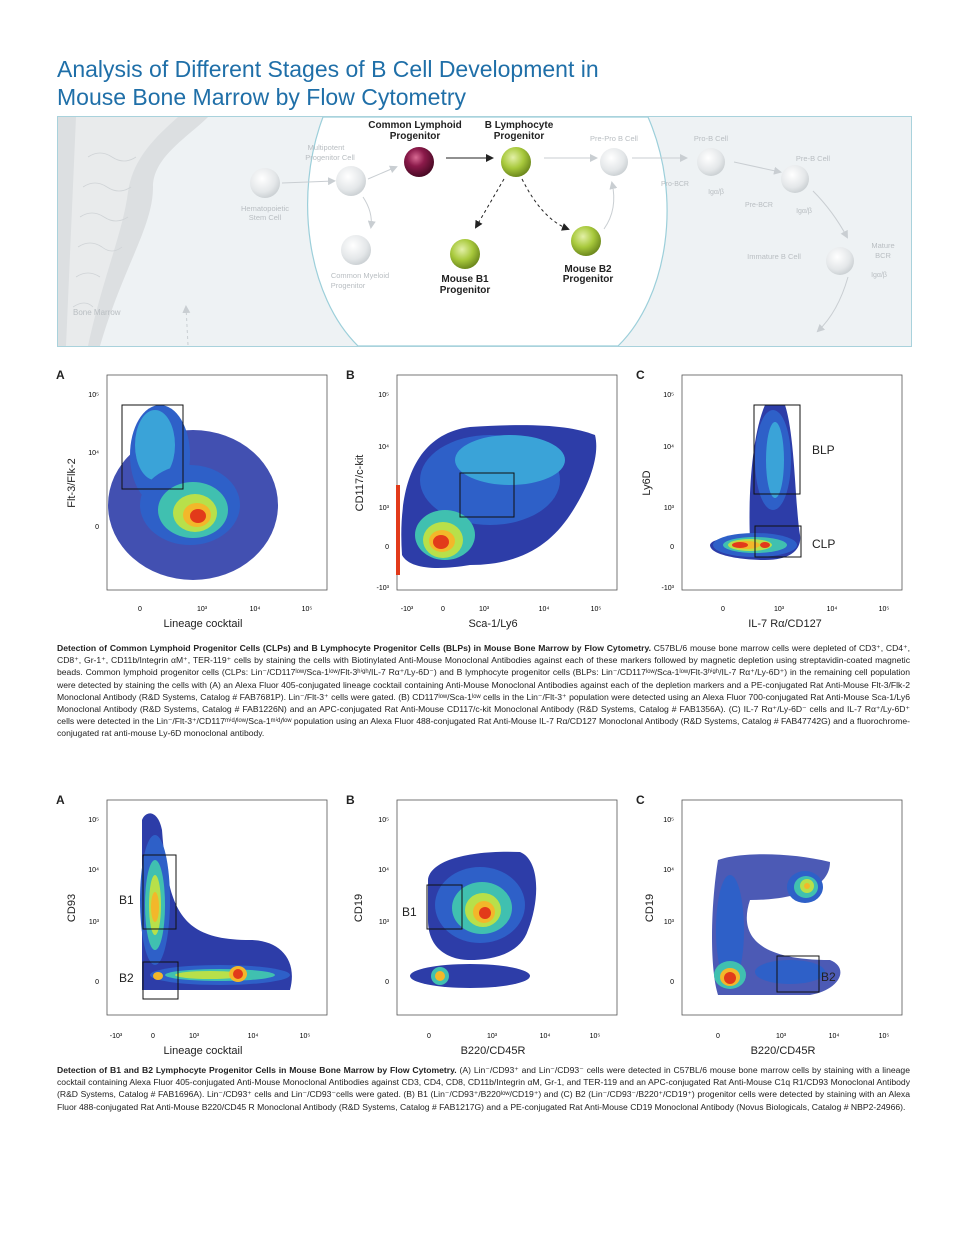 The image size is (966, 1250). I want to click on mature-label-2: BCR, so click(883, 255).